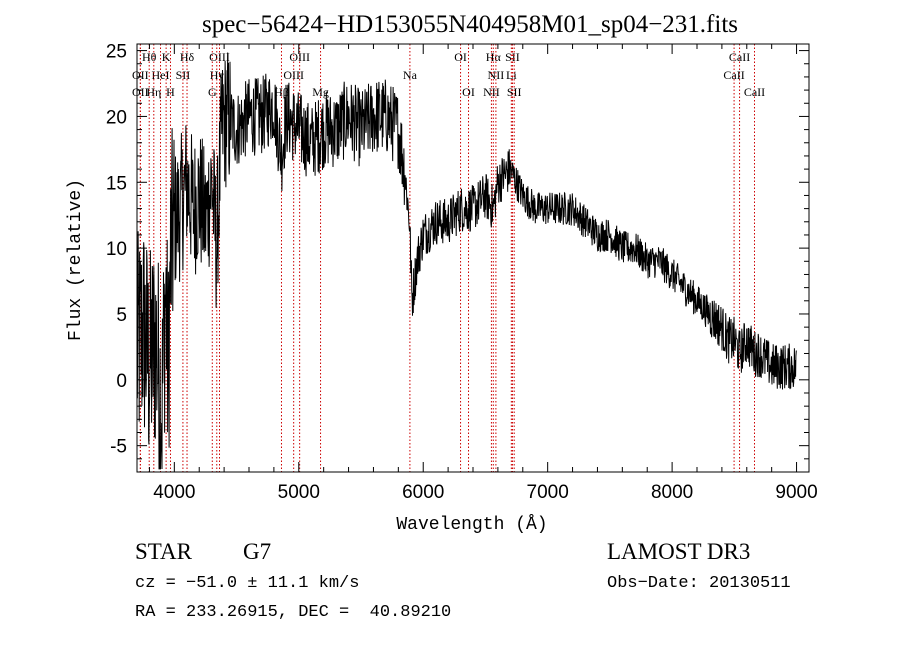  What do you see at coordinates (471, 524) in the screenshot?
I see `x-axis-label: Wavelength (Å)` at bounding box center [471, 524].